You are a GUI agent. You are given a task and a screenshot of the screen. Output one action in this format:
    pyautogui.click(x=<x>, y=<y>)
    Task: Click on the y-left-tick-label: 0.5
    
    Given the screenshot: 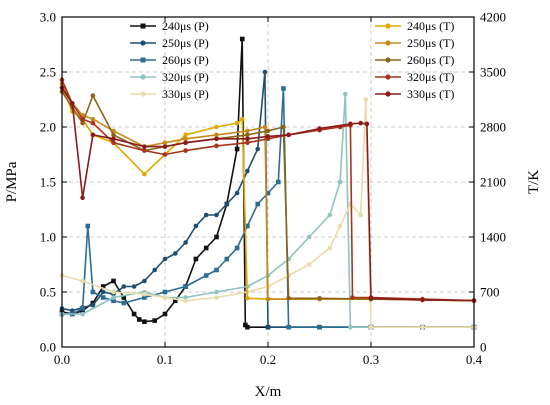 What is the action you would take?
    pyautogui.click(x=48, y=292)
    